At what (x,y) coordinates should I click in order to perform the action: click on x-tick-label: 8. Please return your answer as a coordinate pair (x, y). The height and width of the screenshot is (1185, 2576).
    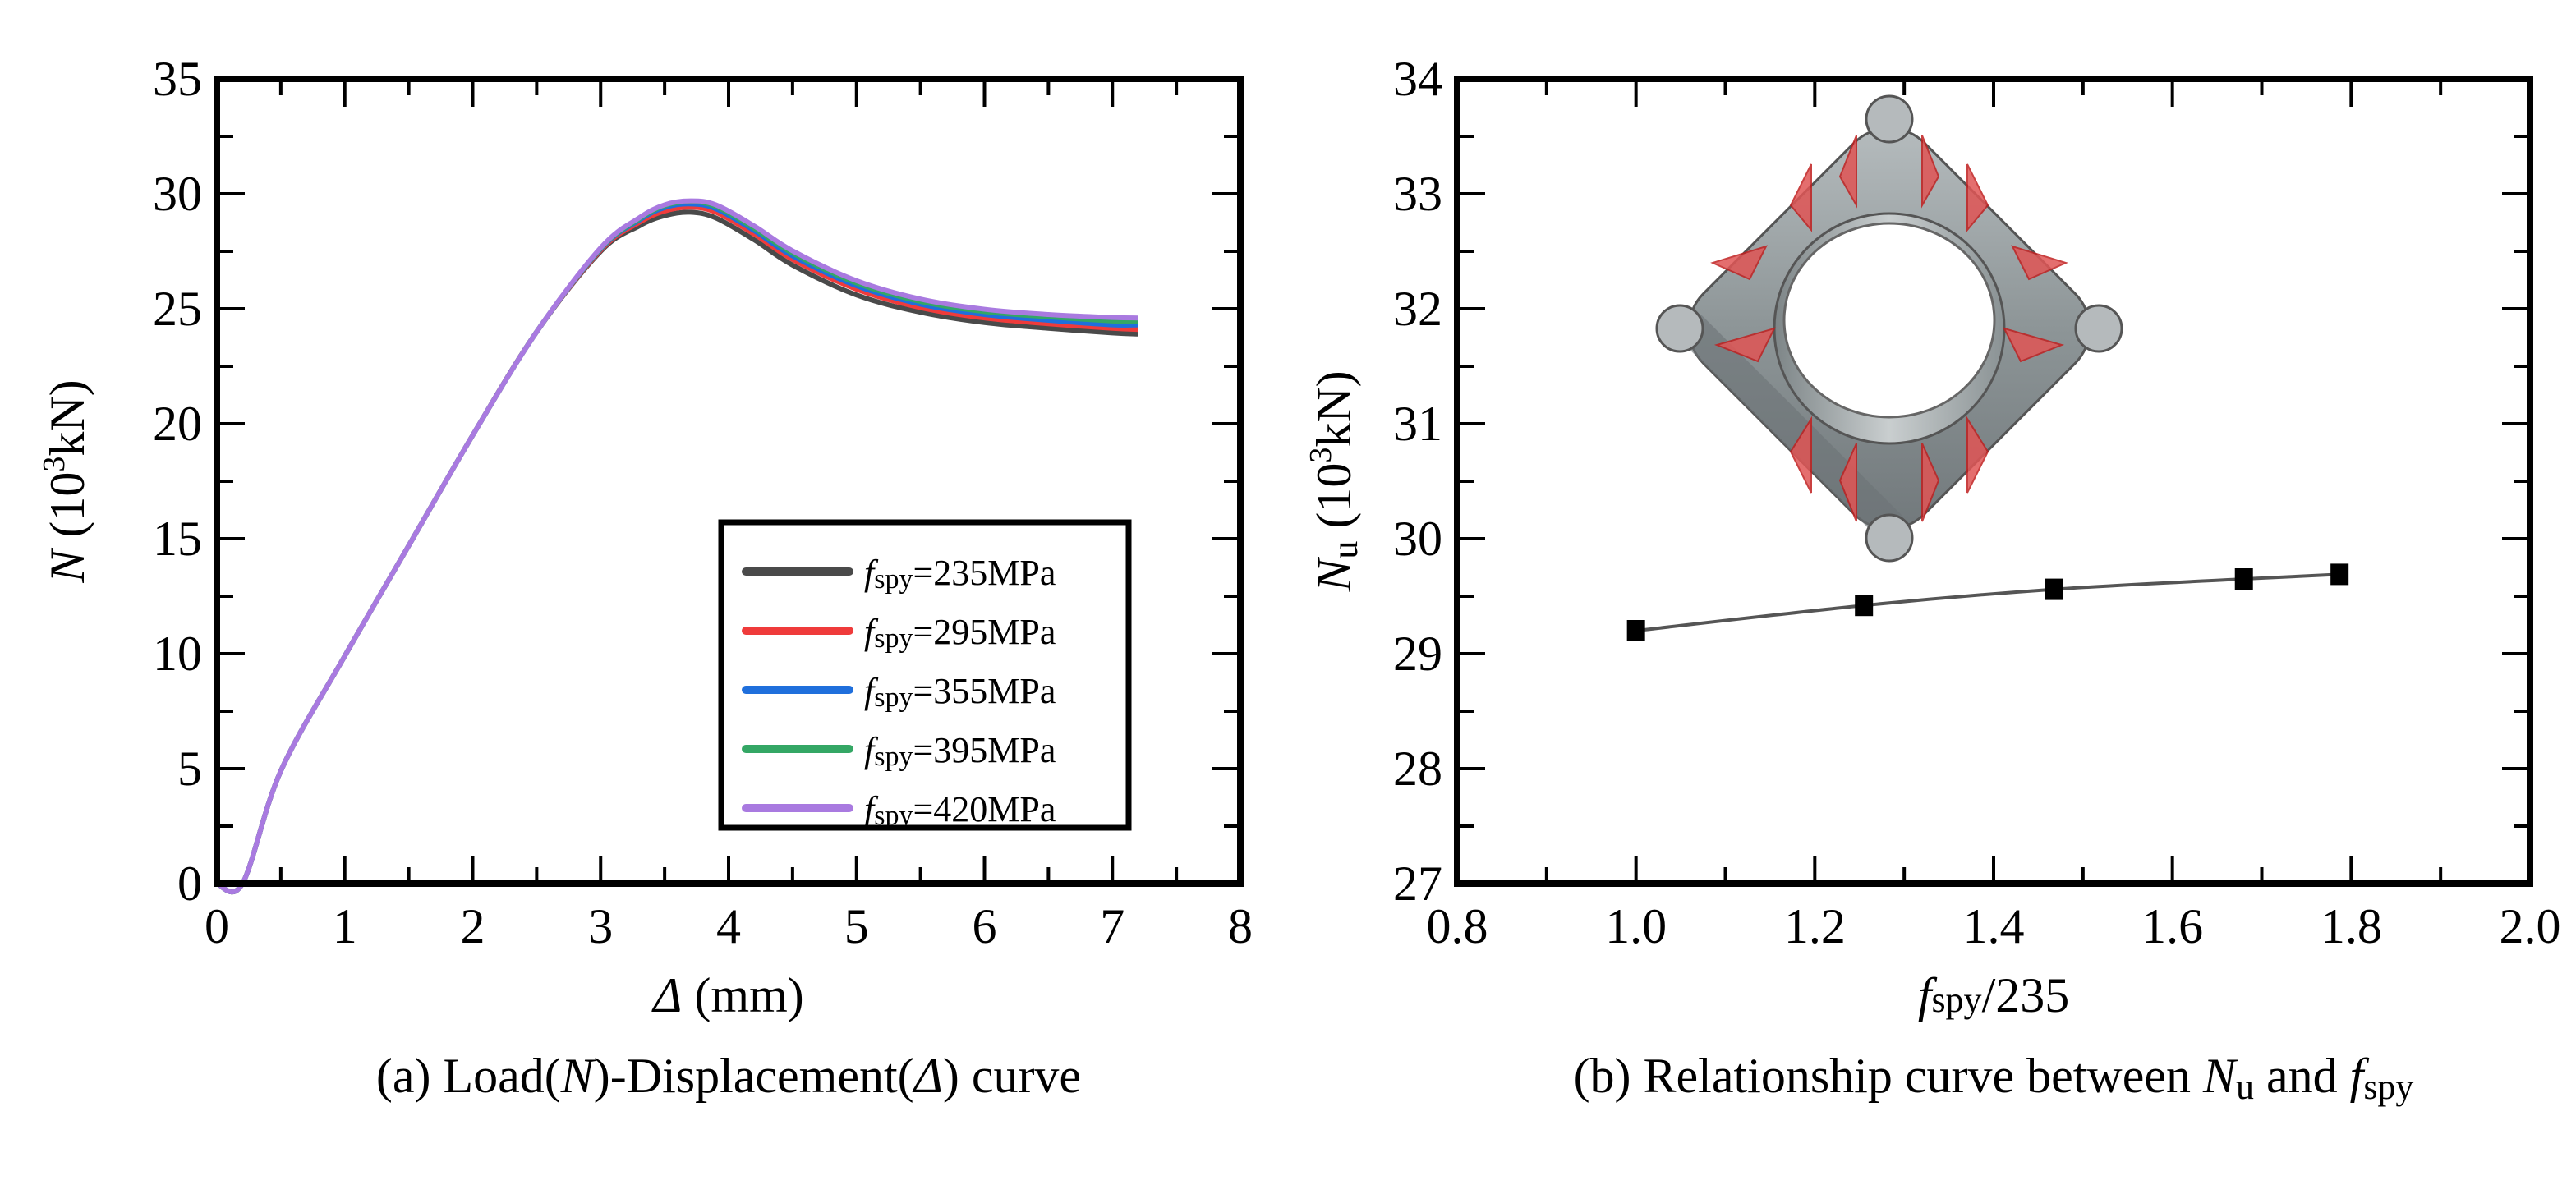
    Looking at the image, I should click on (1240, 926).